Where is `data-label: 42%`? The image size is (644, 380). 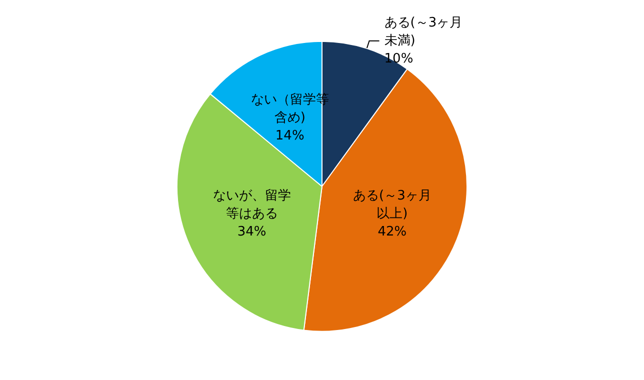
data-label: 42% is located at coordinates (392, 232).